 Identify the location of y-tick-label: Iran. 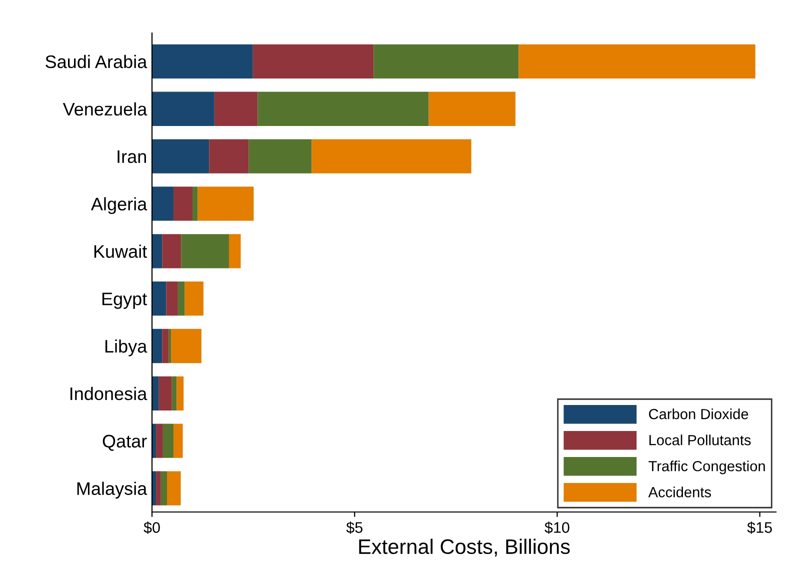
(132, 157).